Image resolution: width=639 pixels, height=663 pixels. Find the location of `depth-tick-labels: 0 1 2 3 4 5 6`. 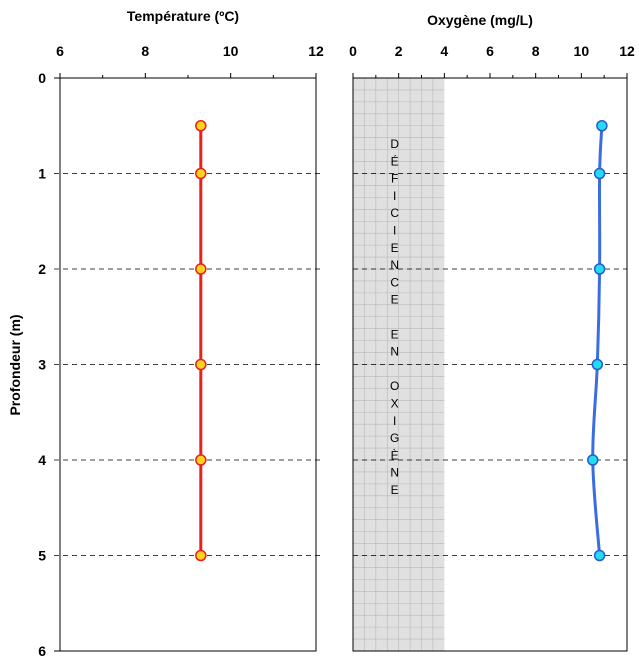

depth-tick-labels: 0 1 2 3 4 5 6 is located at coordinates (42, 364).